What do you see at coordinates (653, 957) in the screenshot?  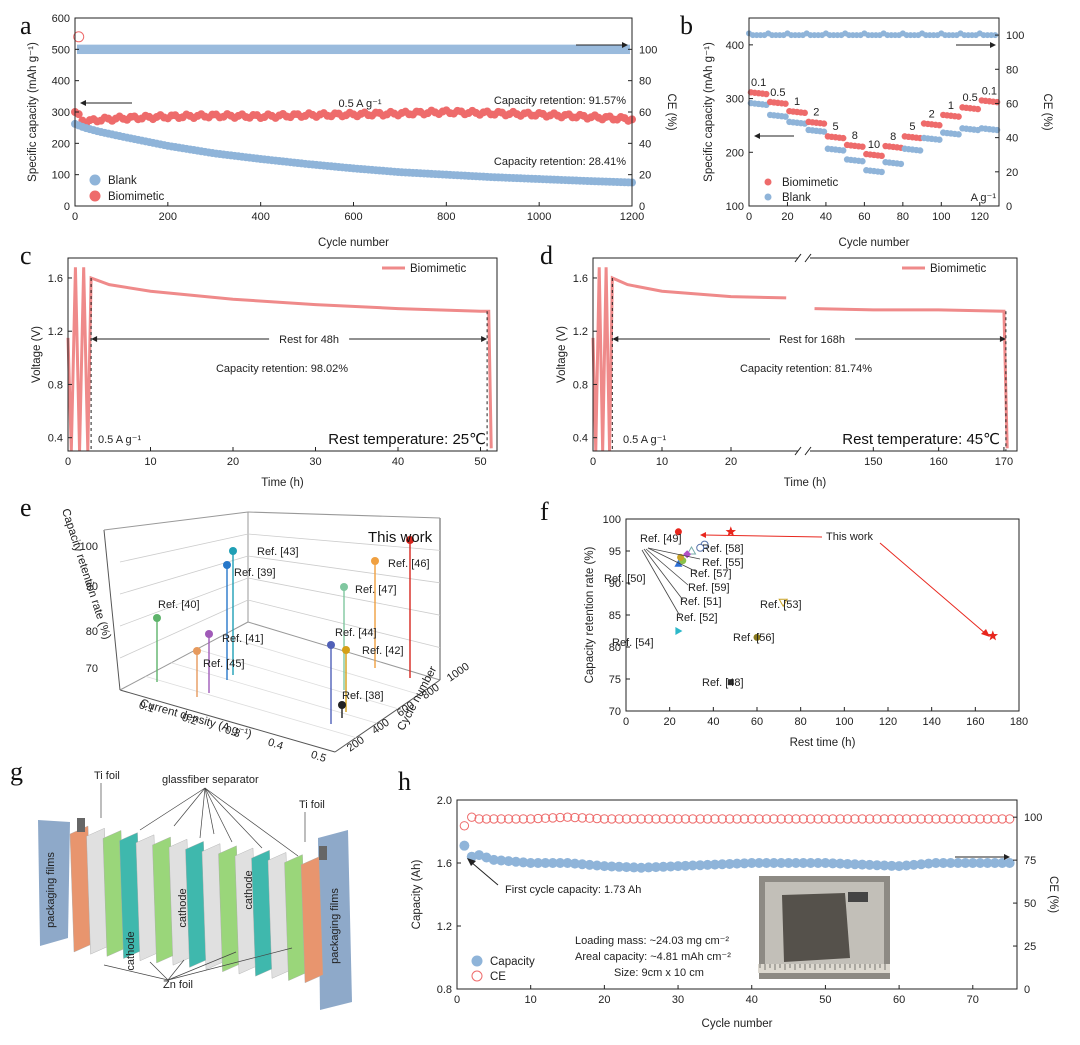 I see `areal-label: Areal capacity: ~4.81 mAh cm⁻²` at bounding box center [653, 957].